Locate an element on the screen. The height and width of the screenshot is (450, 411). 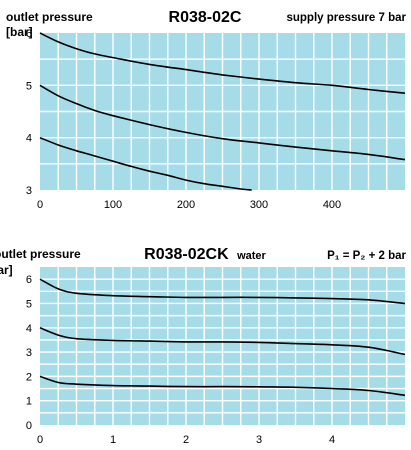
chart-1-x-tick-label: 200 is located at coordinates (186, 205).